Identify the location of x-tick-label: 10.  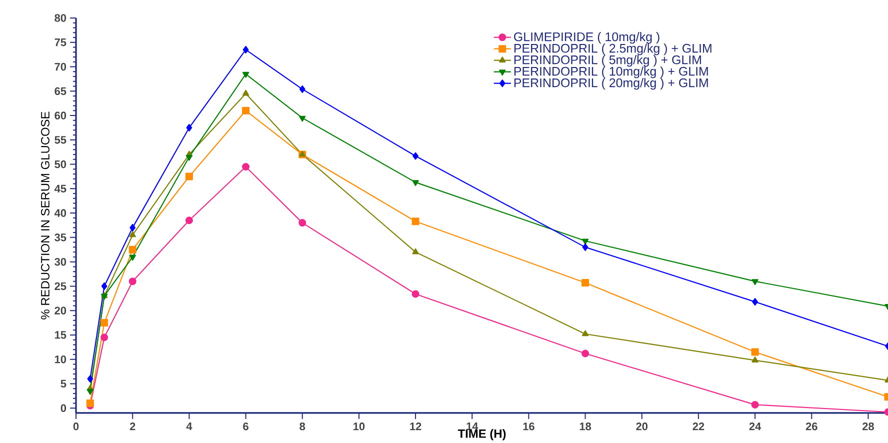
(359, 426).